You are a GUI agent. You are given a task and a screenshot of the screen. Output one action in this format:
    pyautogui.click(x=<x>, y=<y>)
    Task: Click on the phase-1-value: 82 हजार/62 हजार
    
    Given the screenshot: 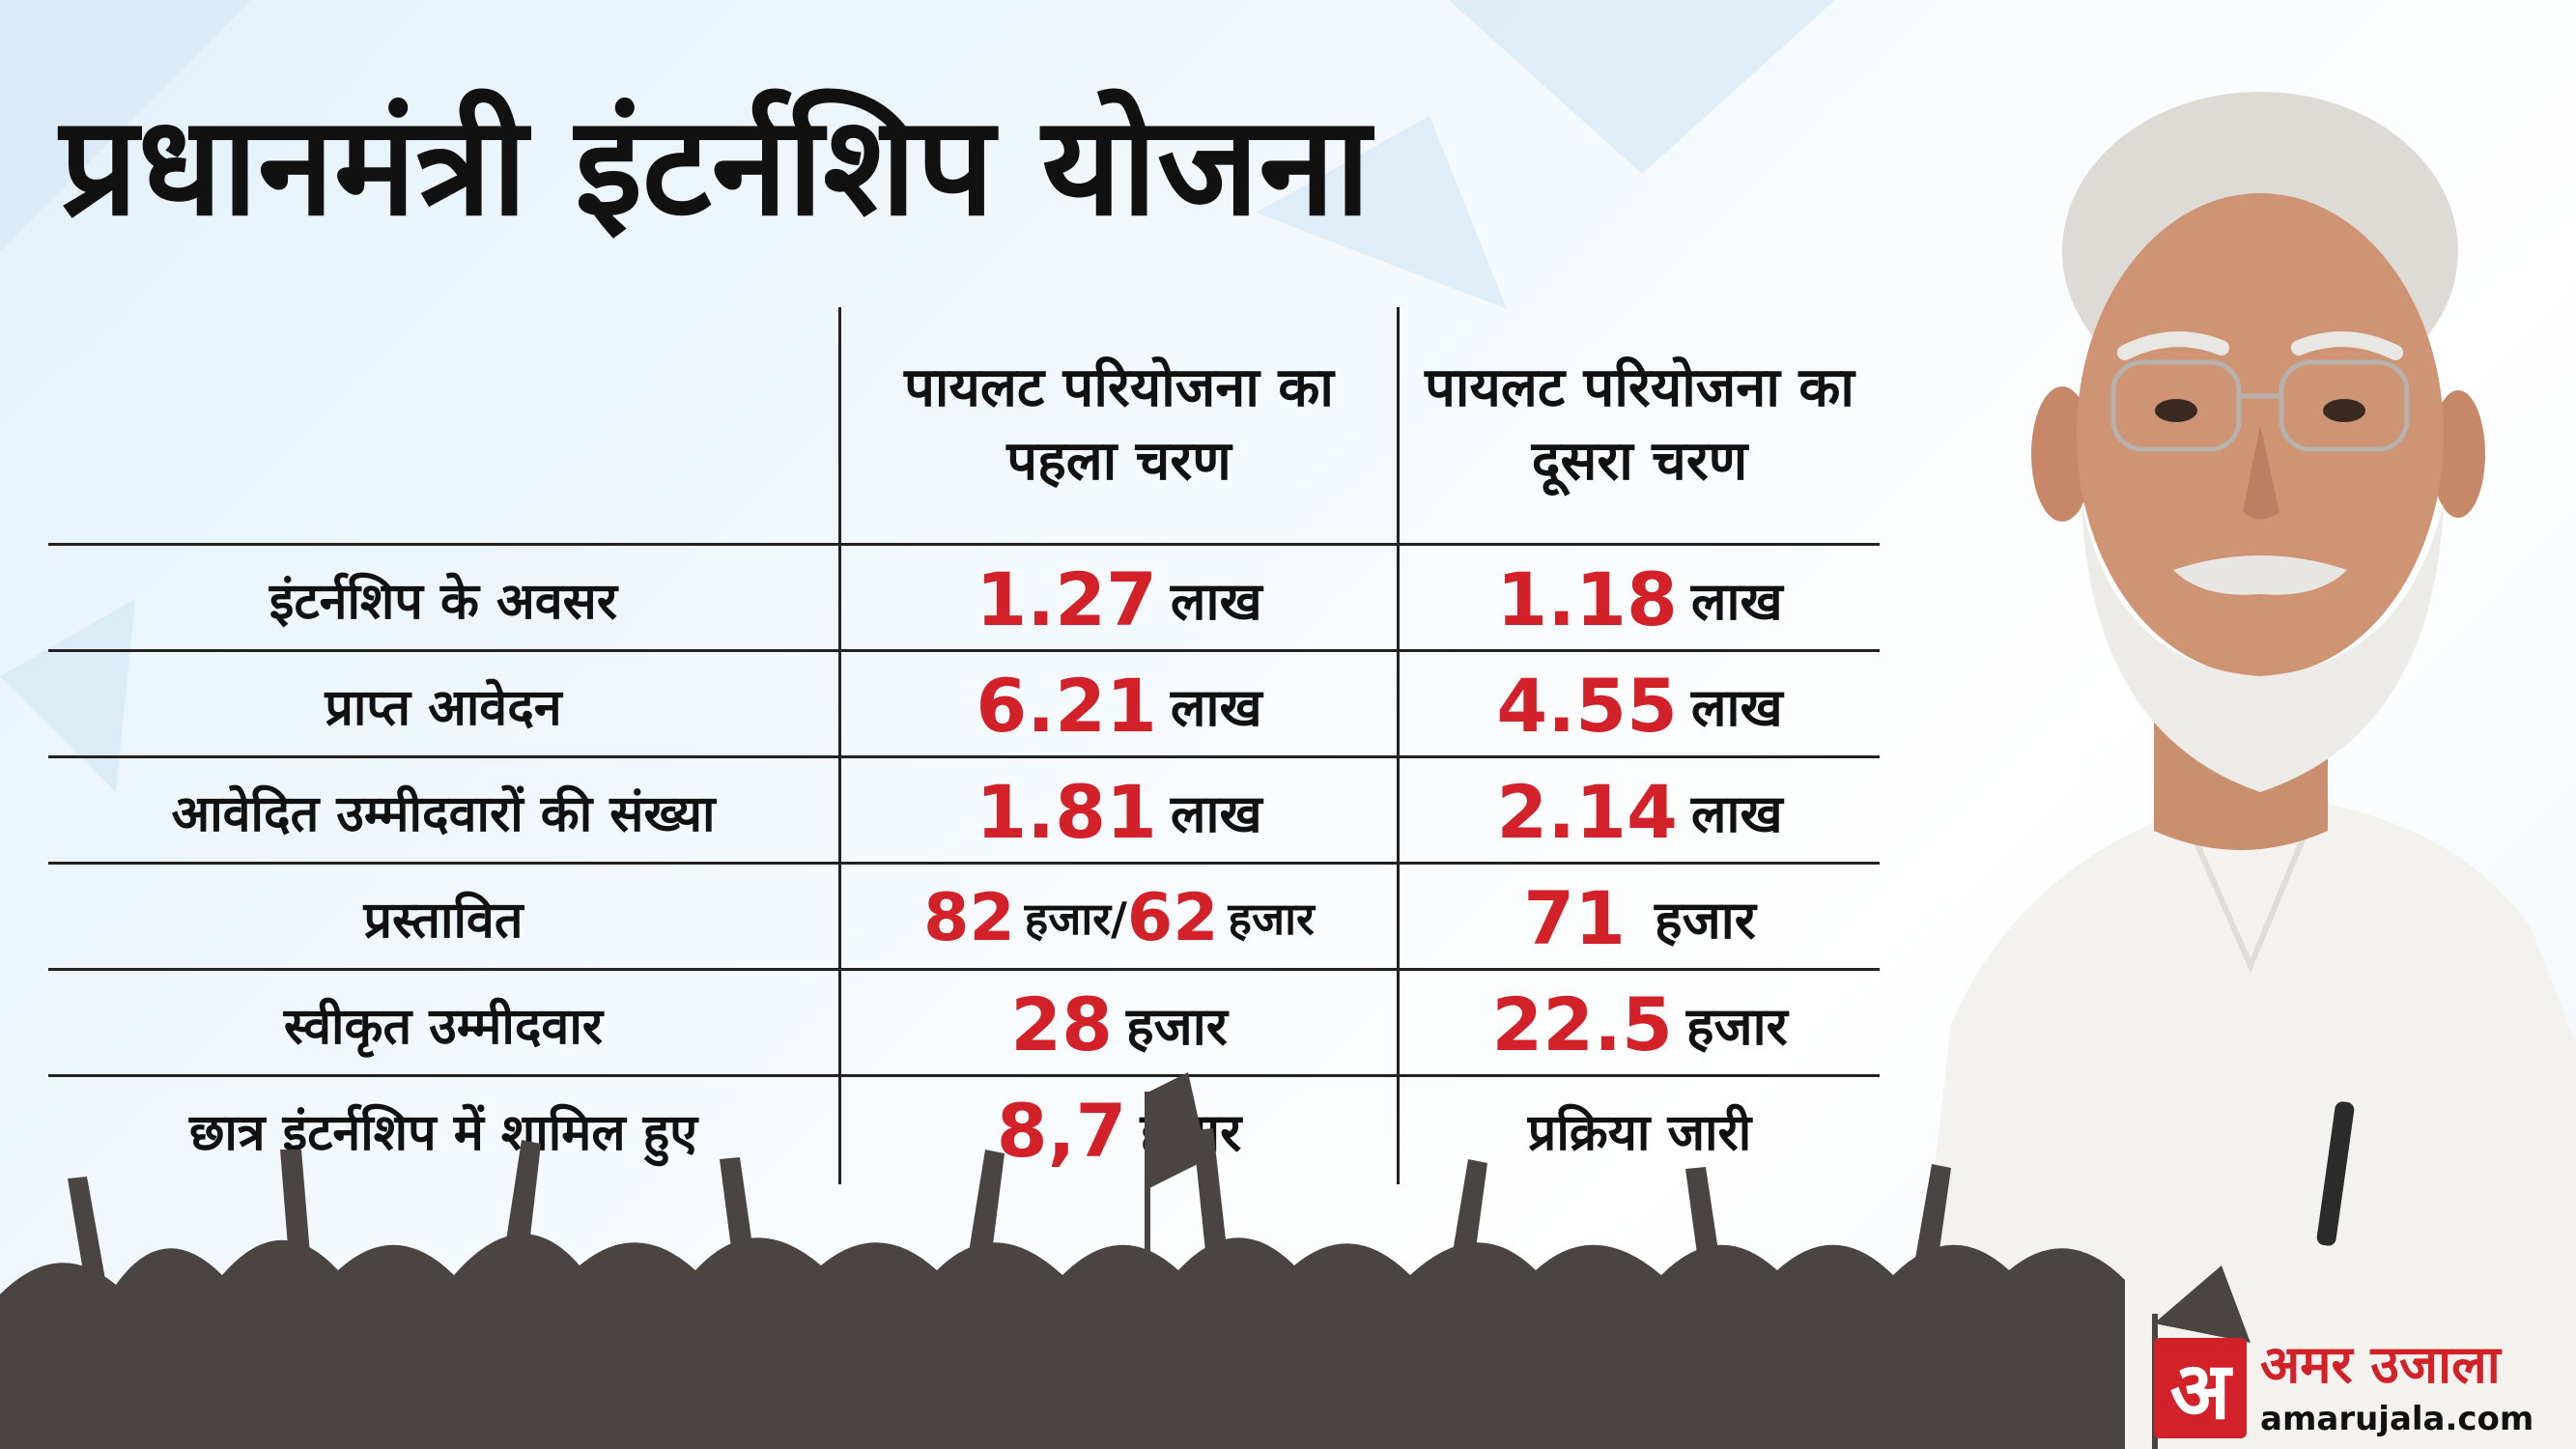 What is the action you would take?
    pyautogui.click(x=1119, y=918)
    